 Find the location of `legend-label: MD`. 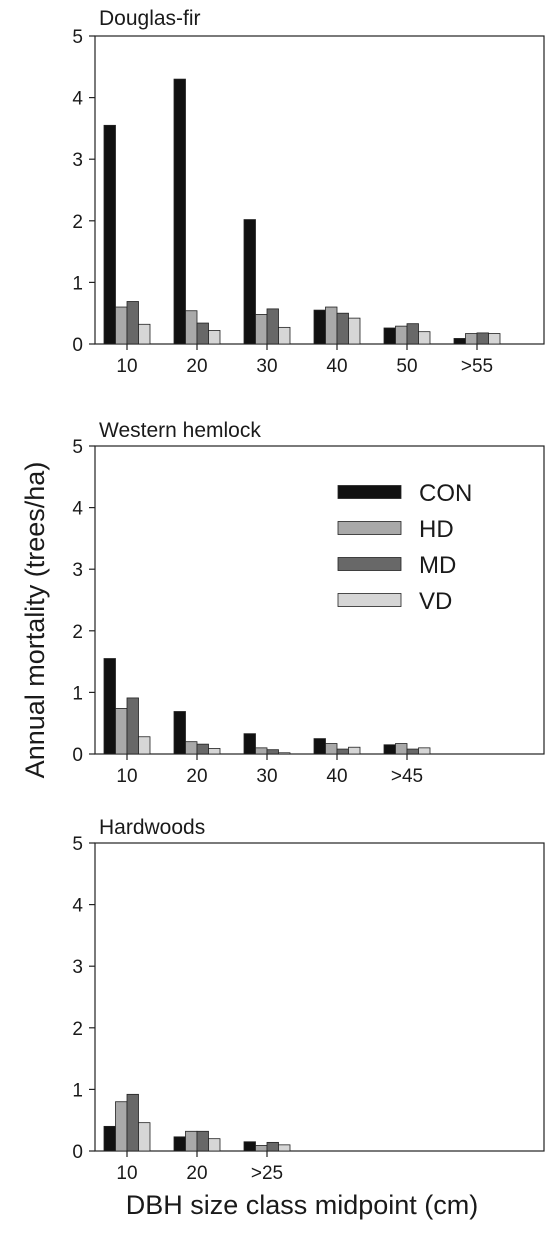

legend-label: MD is located at coordinates (437, 565).